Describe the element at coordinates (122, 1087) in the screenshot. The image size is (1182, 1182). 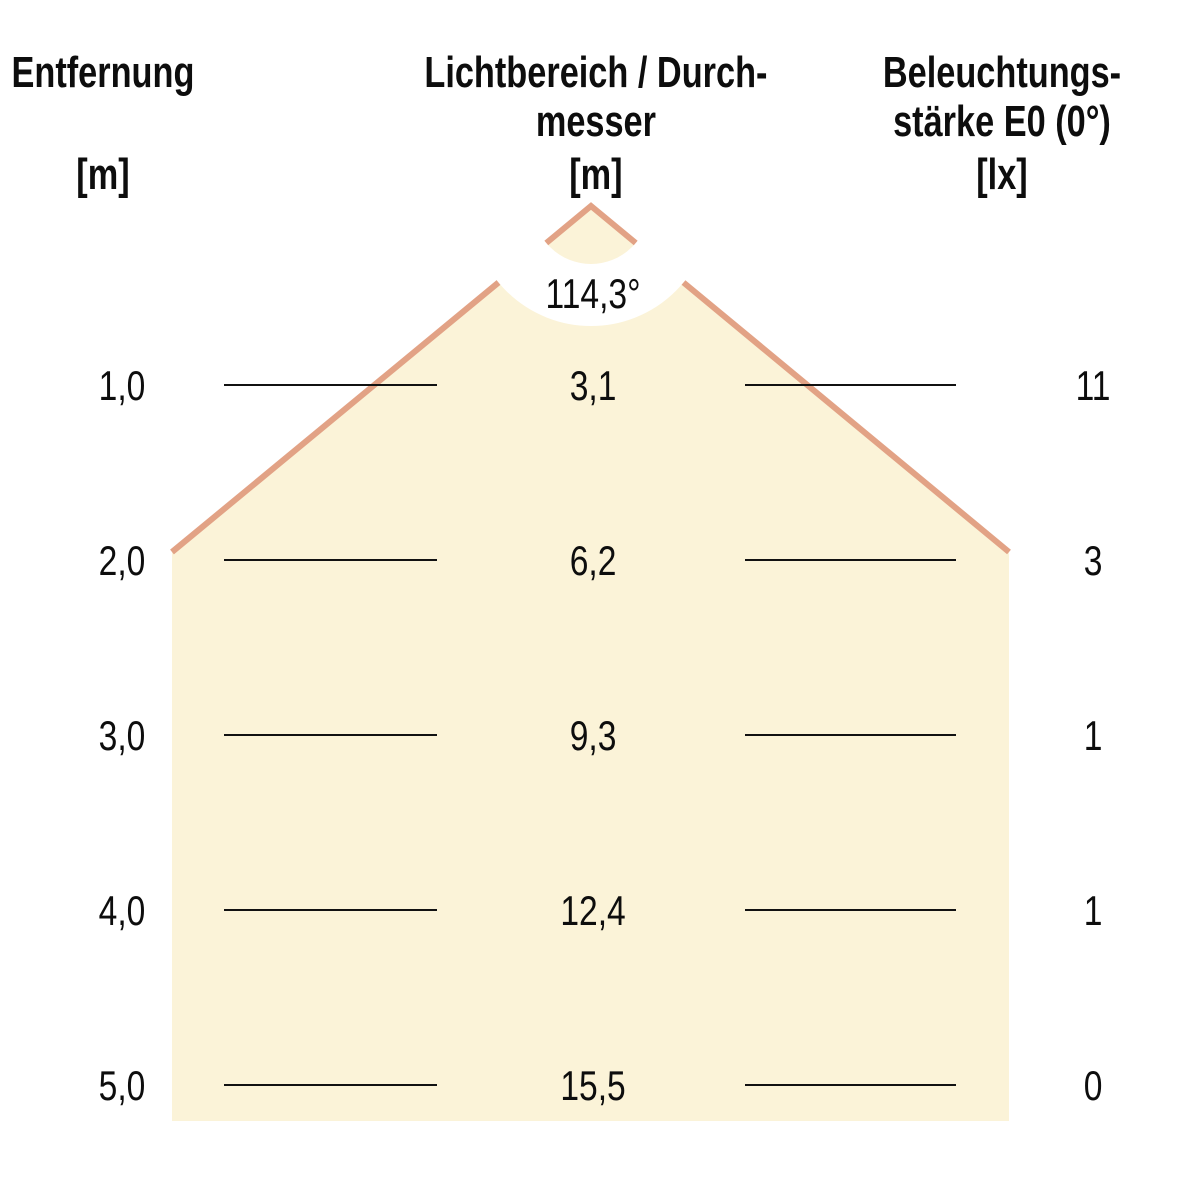
I see `row-5-distance-value: 5,0` at that location.